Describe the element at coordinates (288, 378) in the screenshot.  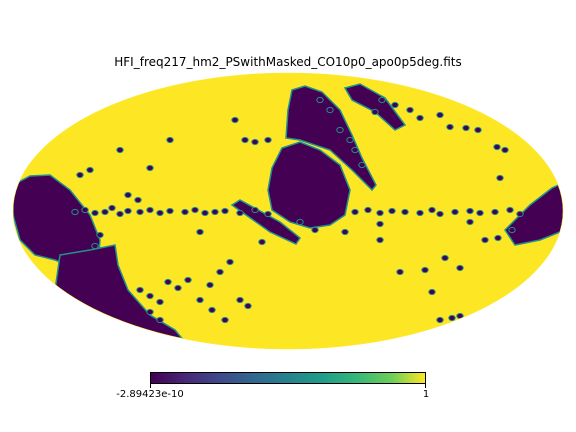
I see `colorbar` at that location.